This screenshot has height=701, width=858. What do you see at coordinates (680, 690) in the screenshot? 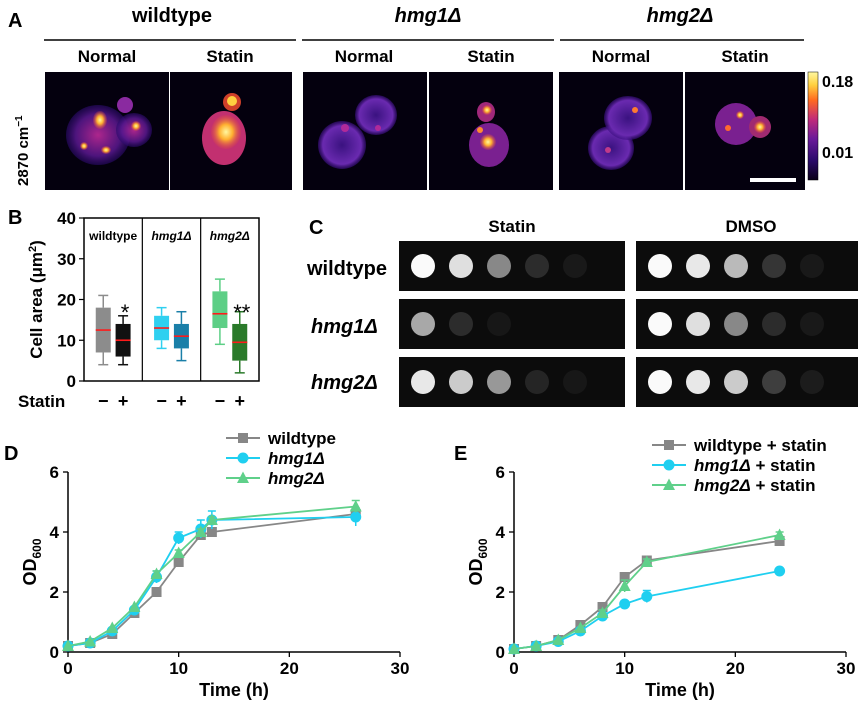
I see `x-axis-label: Time (h)` at bounding box center [680, 690].